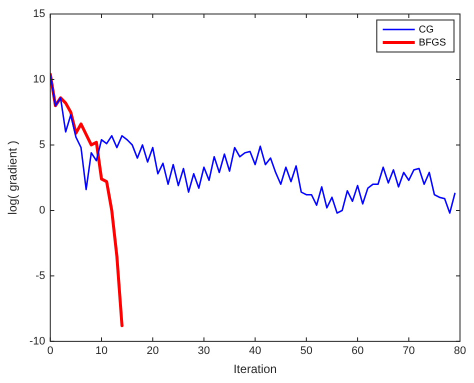 The height and width of the screenshot is (383, 474). Describe the element at coordinates (37, 341) in the screenshot. I see `y-tick-label: -10` at that location.